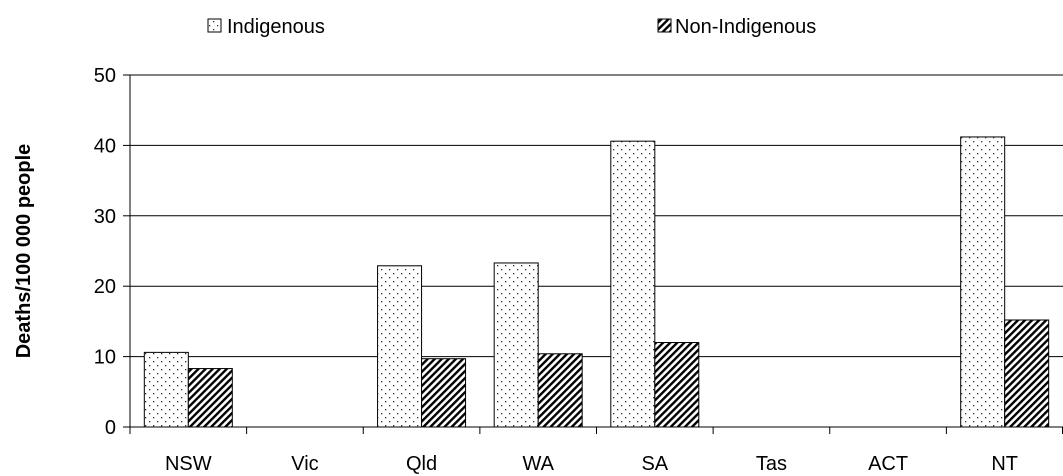  What do you see at coordinates (166, 389) in the screenshot?
I see `bar-indigenous-nsw` at bounding box center [166, 389].